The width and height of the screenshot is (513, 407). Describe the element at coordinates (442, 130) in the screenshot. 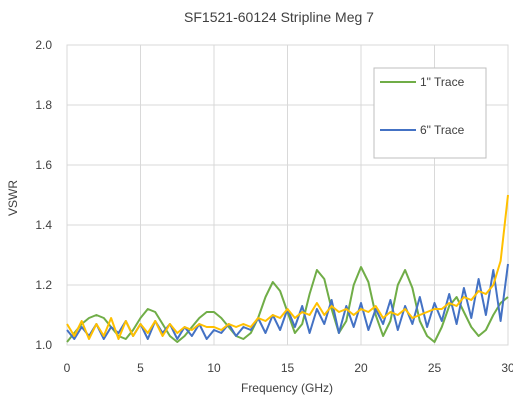

I see `legend-label-2: 6" Trace` at that location.